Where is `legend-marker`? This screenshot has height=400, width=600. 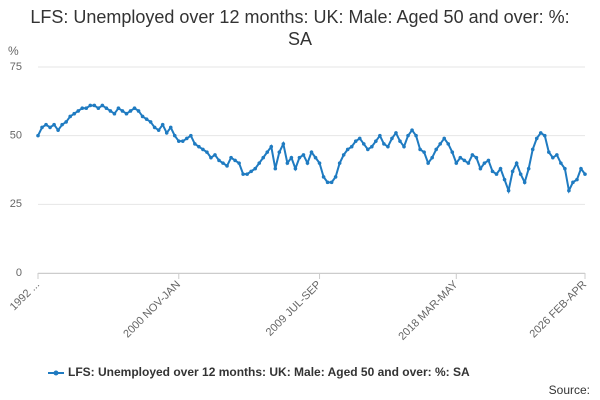 legend-marker is located at coordinates (56, 373).